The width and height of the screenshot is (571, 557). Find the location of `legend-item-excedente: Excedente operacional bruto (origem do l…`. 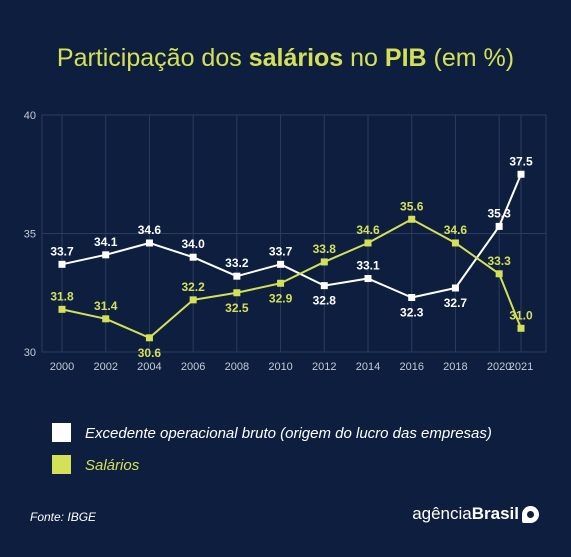

legend-item-excedente: Excedente operacional bruto (origem do l… is located at coordinates (272, 436).